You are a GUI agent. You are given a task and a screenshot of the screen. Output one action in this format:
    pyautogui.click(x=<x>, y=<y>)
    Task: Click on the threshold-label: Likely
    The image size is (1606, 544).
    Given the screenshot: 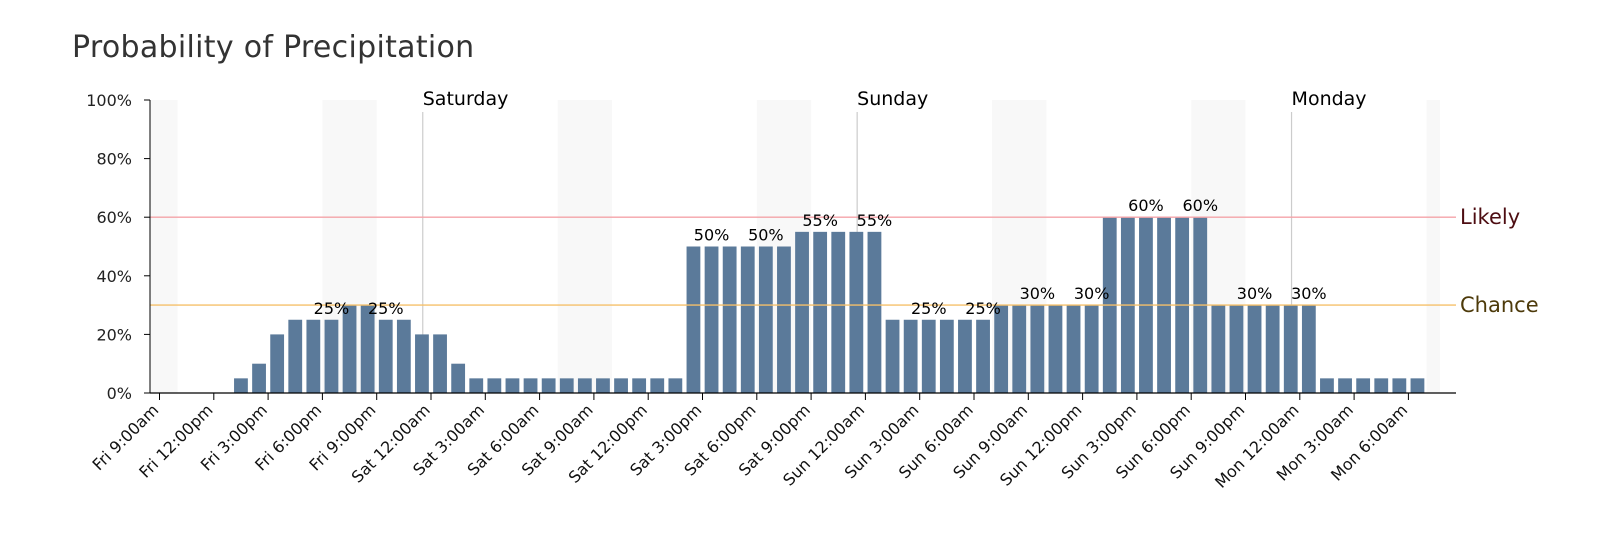 What is the action you would take?
    pyautogui.click(x=1490, y=217)
    